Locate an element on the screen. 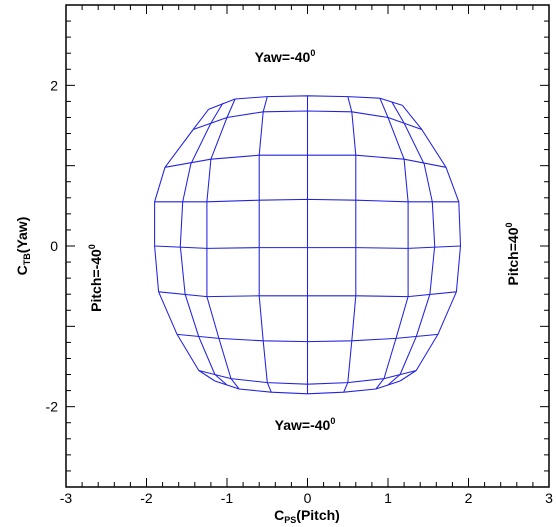 The image size is (556, 527). x-axis-label-sub: PS is located at coordinates (290, 520).